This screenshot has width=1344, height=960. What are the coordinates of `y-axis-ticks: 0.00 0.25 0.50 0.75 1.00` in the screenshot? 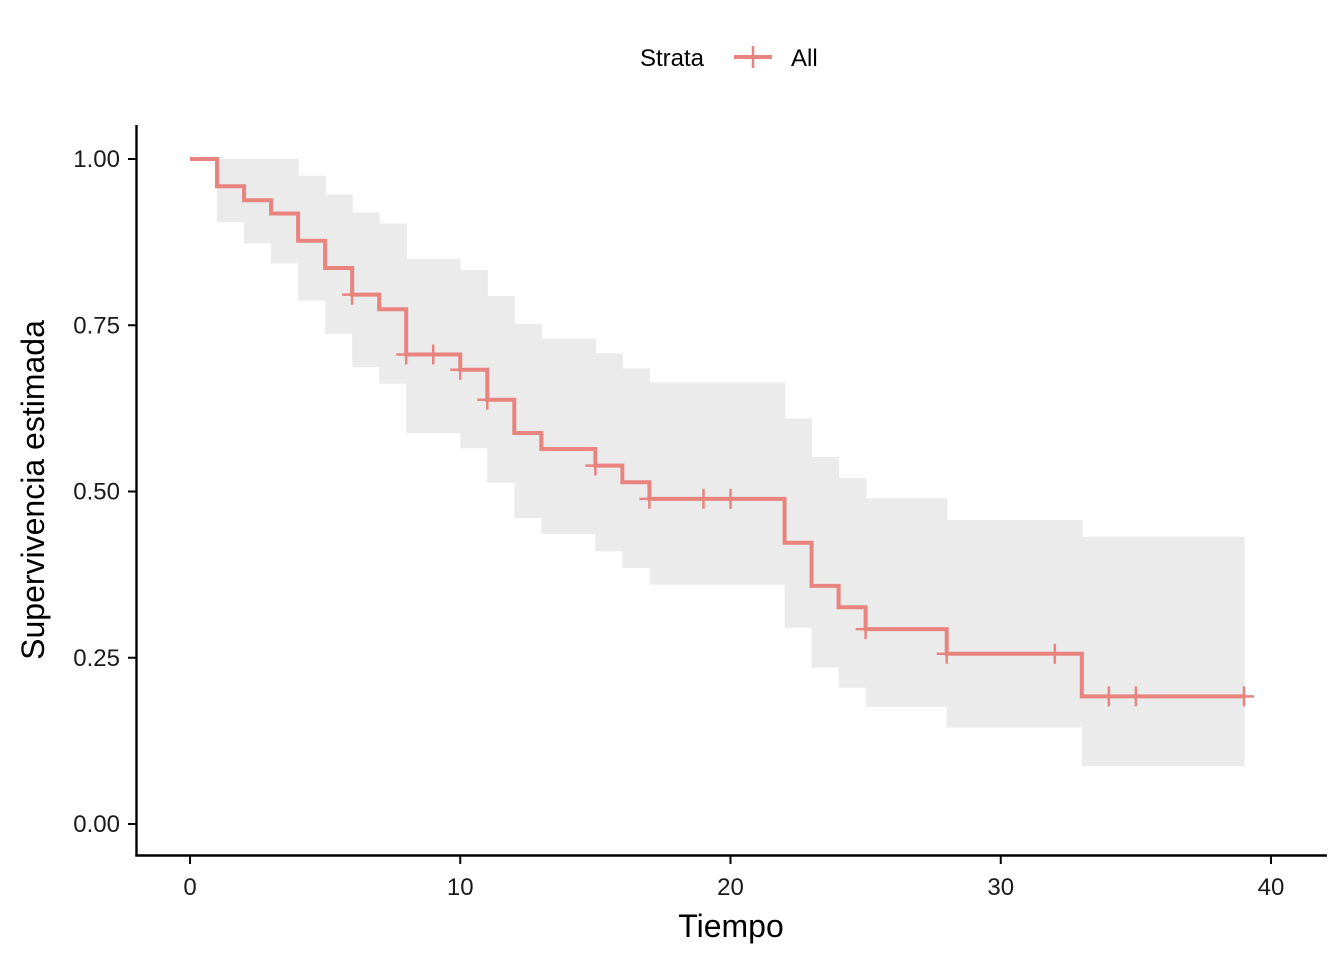 It's located at (104, 492).